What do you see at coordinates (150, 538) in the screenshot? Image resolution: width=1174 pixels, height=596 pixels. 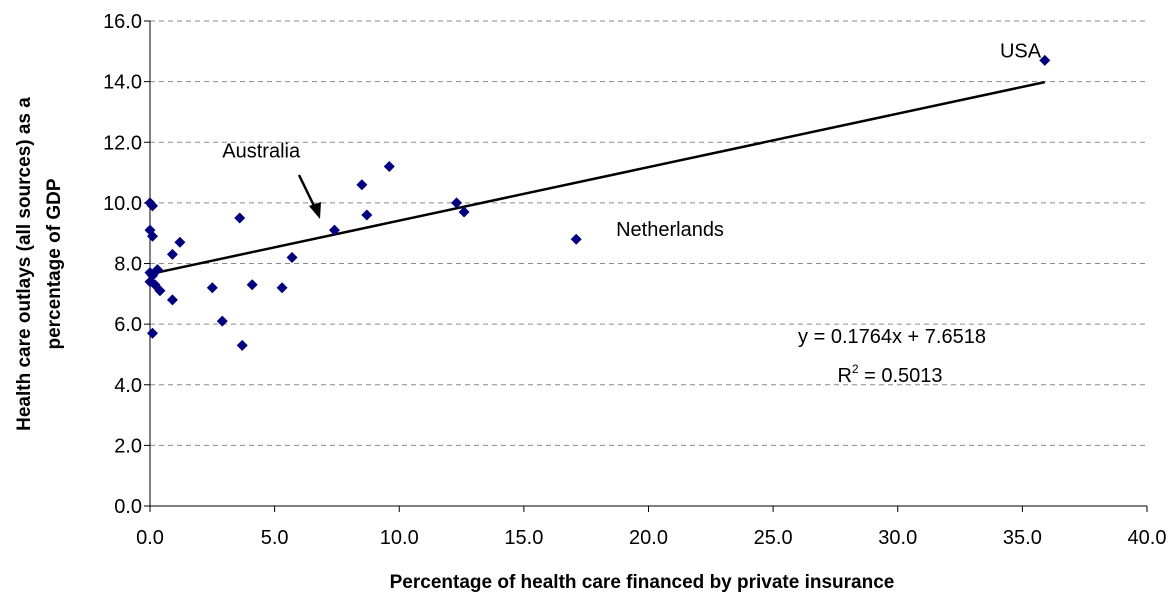 I see `x-tick-label: 0.0` at bounding box center [150, 538].